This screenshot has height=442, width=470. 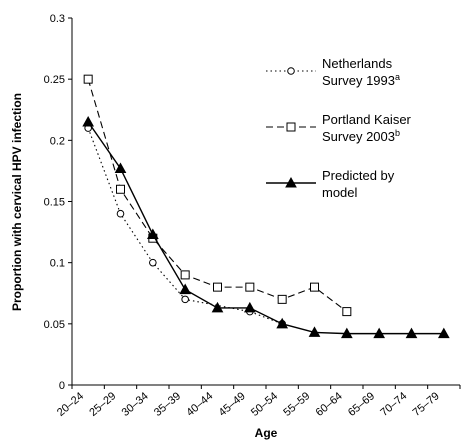 What do you see at coordinates (57, 141) in the screenshot?
I see `y-tick-label: 0.2` at bounding box center [57, 141].